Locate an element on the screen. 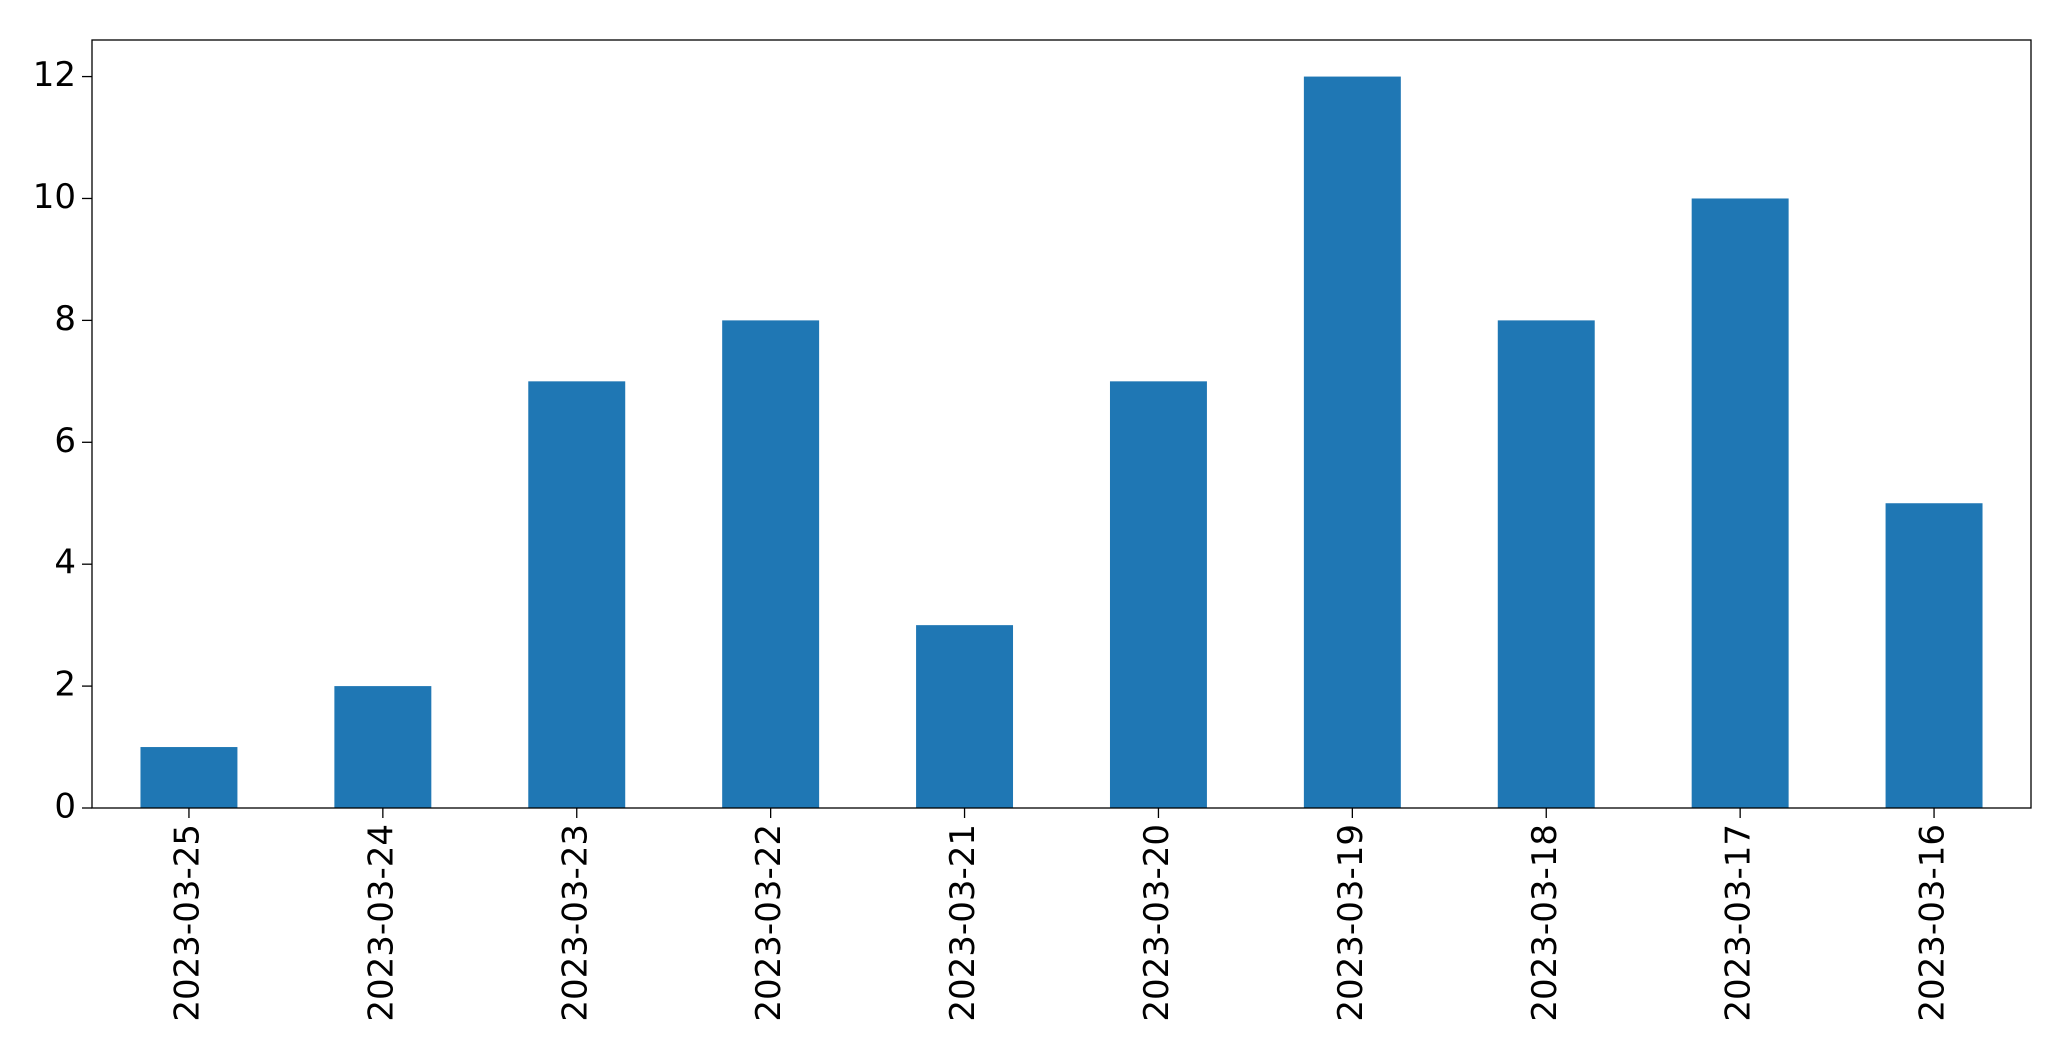 The width and height of the screenshot is (2071, 1061). x-tick-label: 2023-03-24 is located at coordinates (381, 923).